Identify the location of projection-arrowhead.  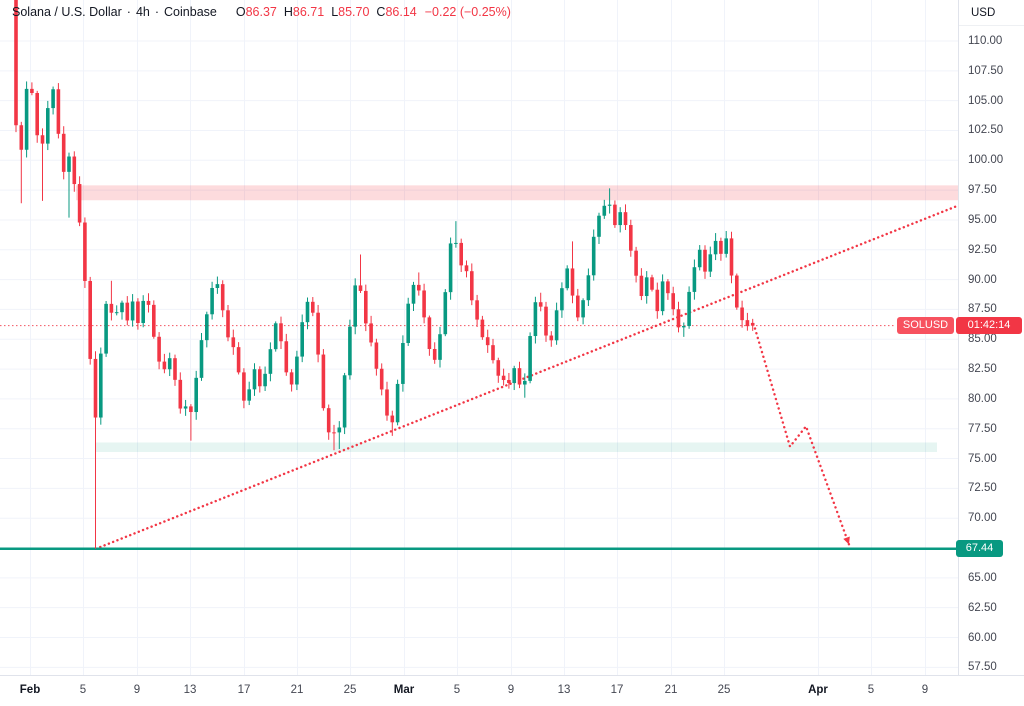
(846, 540).